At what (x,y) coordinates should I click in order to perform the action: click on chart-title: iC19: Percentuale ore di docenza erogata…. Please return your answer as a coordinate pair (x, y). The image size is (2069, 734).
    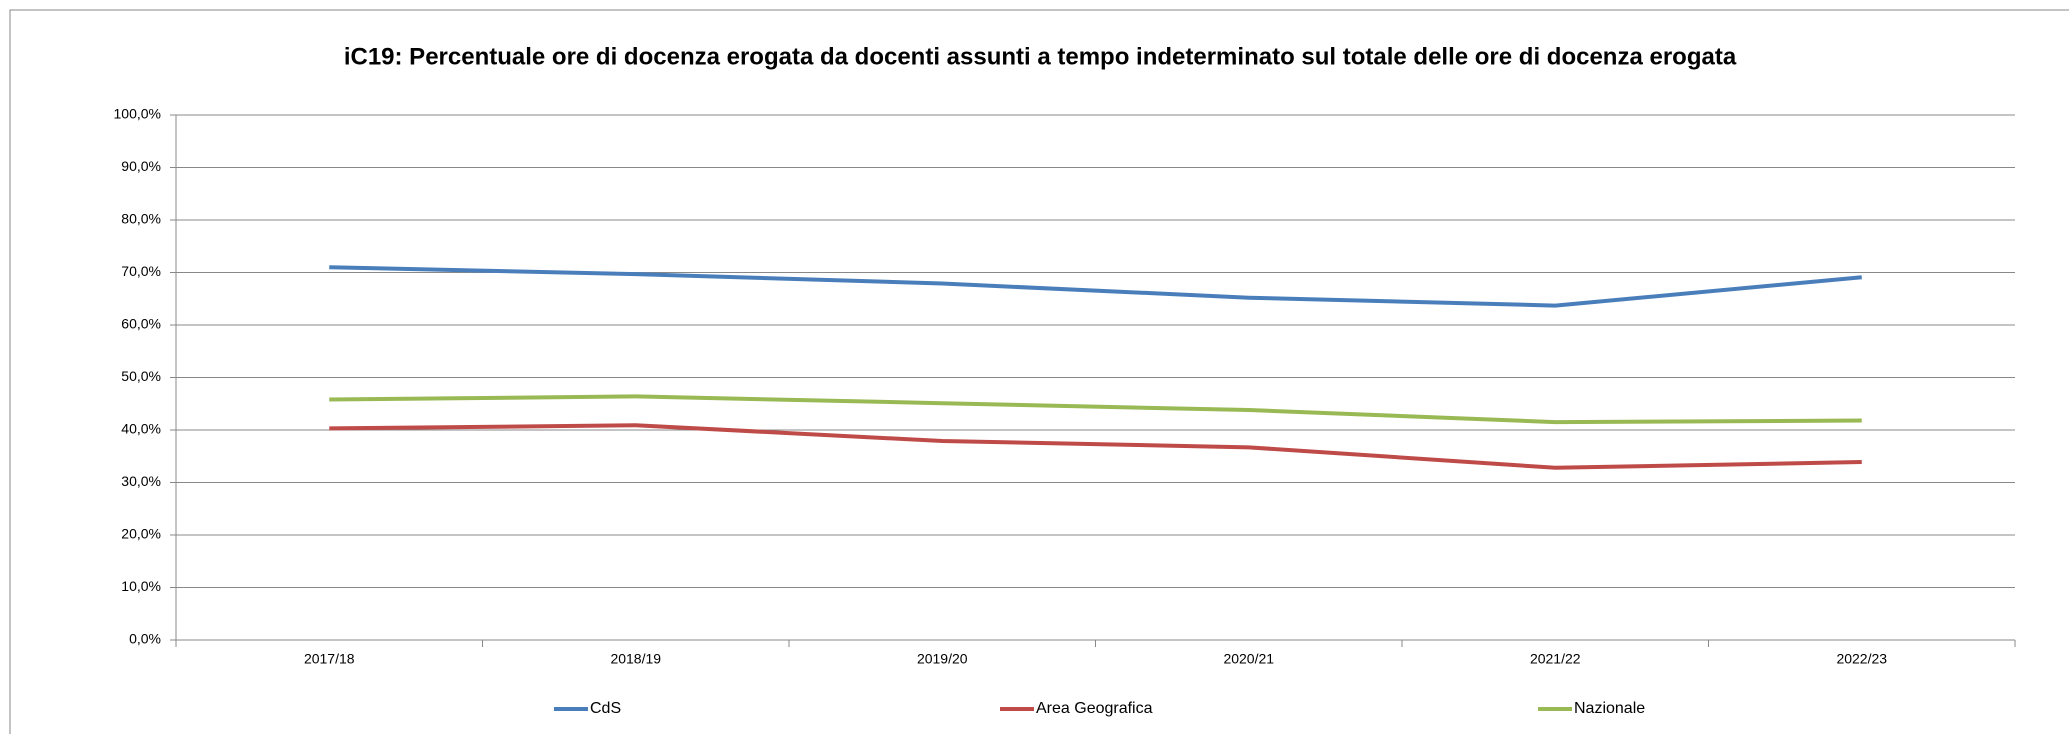
    Looking at the image, I should click on (1040, 56).